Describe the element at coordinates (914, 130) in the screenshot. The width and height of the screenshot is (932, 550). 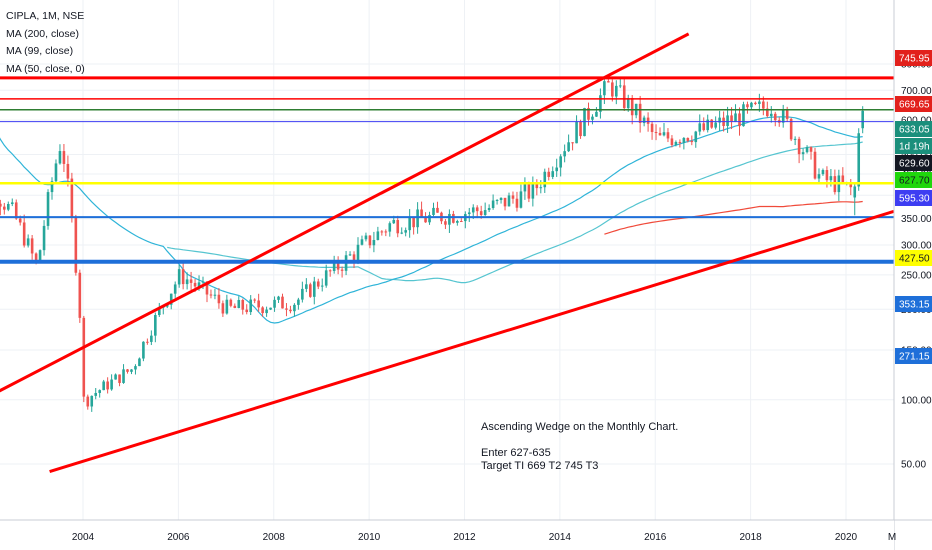
I see `price-label: 633.05` at that location.